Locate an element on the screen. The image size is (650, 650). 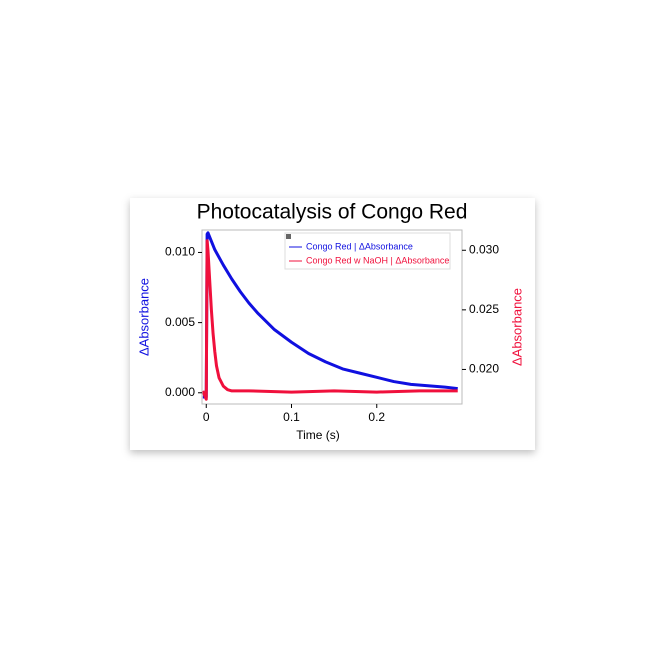
y-axis-label: ΔAbsorbance is located at coordinates (143, 317).